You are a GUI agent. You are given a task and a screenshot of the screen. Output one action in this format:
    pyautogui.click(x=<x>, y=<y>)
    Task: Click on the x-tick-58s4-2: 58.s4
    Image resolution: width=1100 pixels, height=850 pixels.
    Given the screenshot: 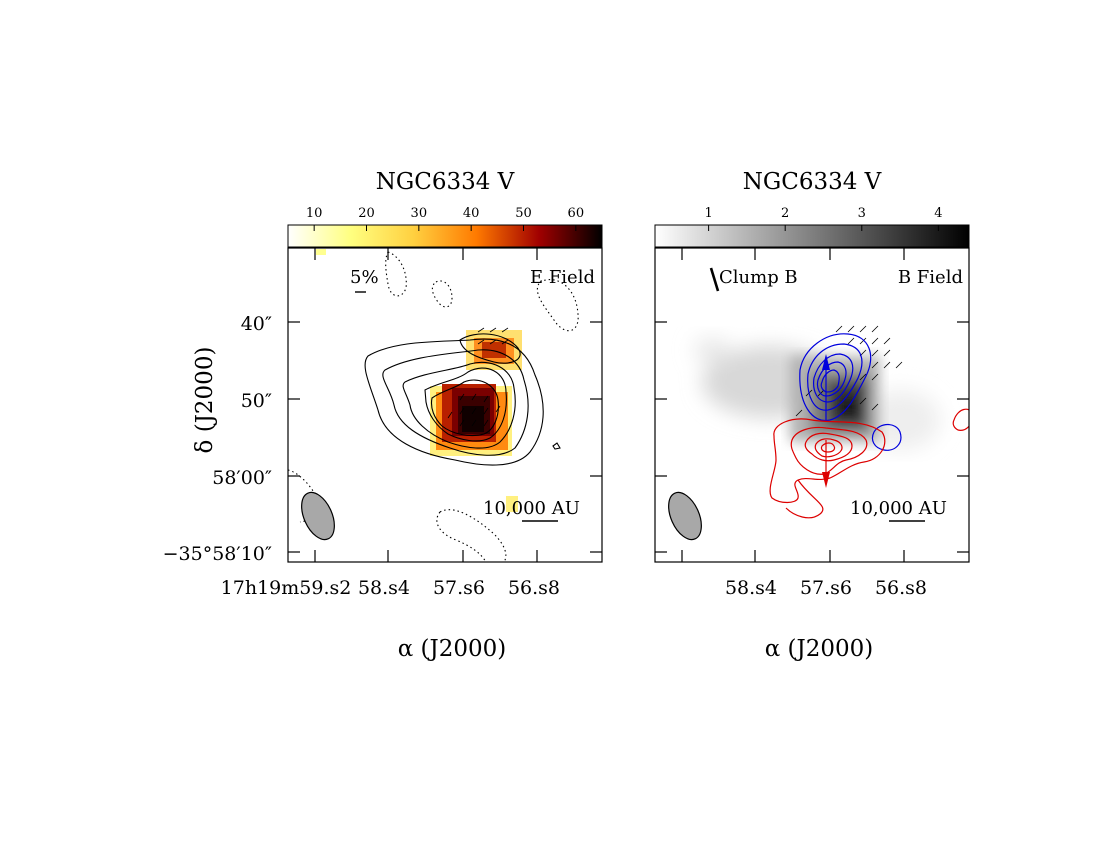 What is the action you would take?
    pyautogui.click(x=751, y=588)
    